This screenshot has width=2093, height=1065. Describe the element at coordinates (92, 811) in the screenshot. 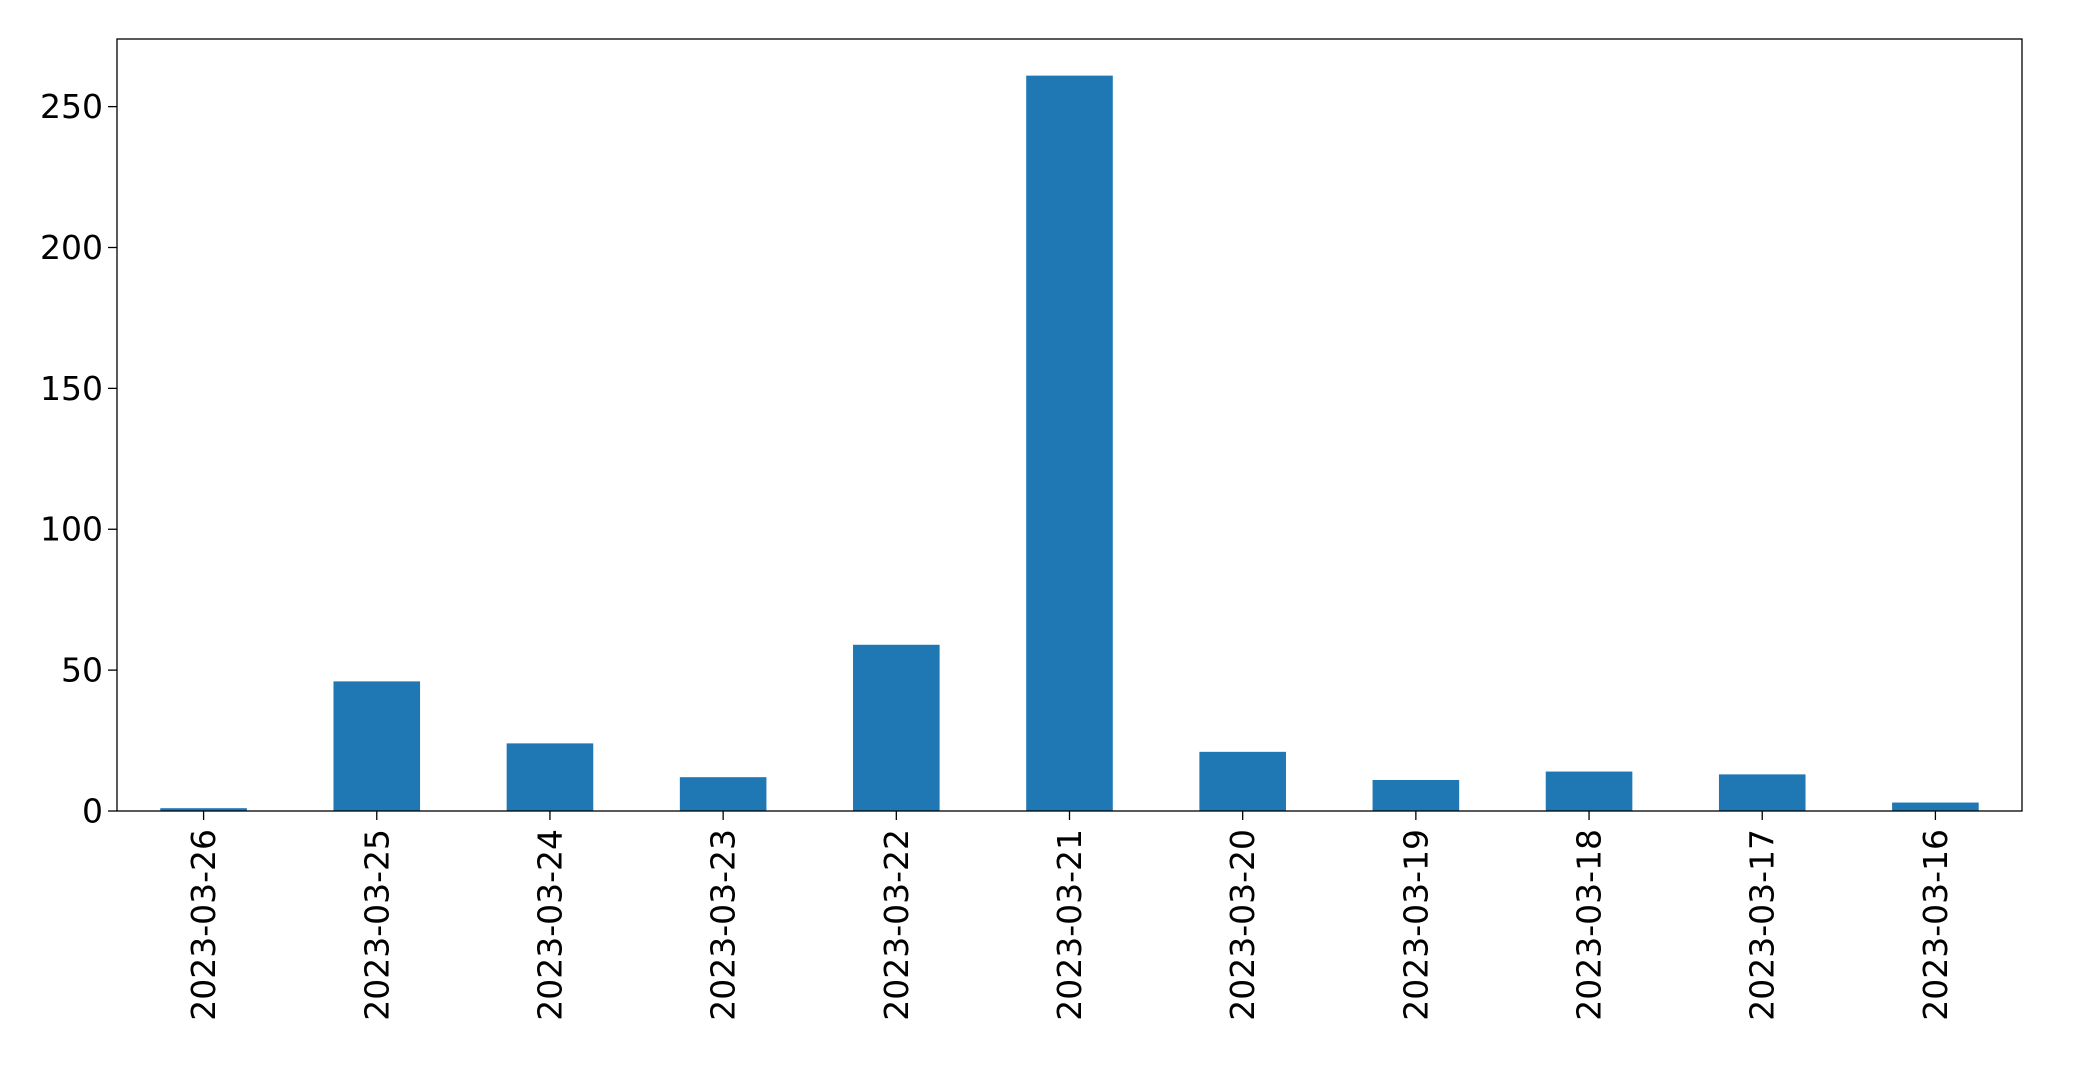

I see `y-tick-label: 0` at that location.